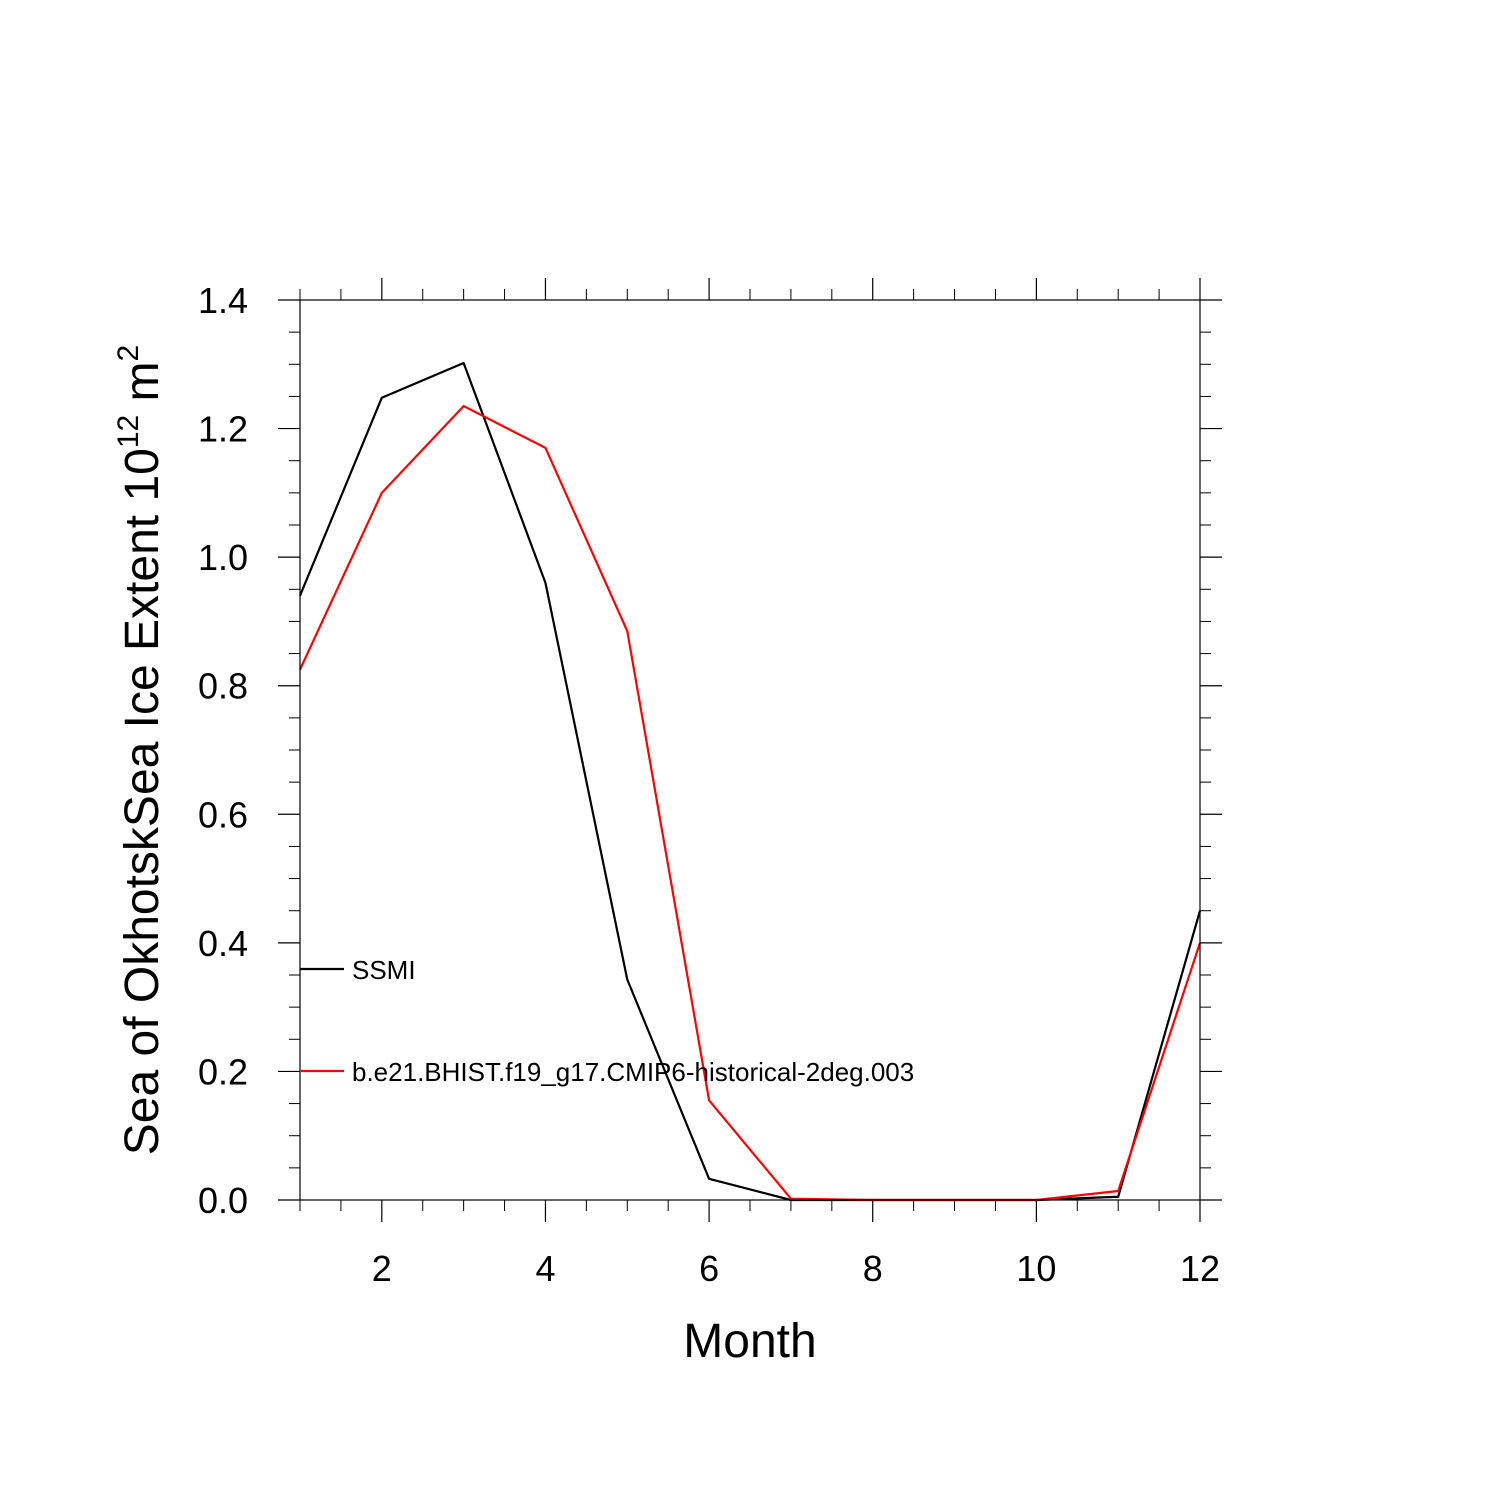  Describe the element at coordinates (128, 353) in the screenshot. I see `y-axis-title-unit-exponent: 2` at that location.